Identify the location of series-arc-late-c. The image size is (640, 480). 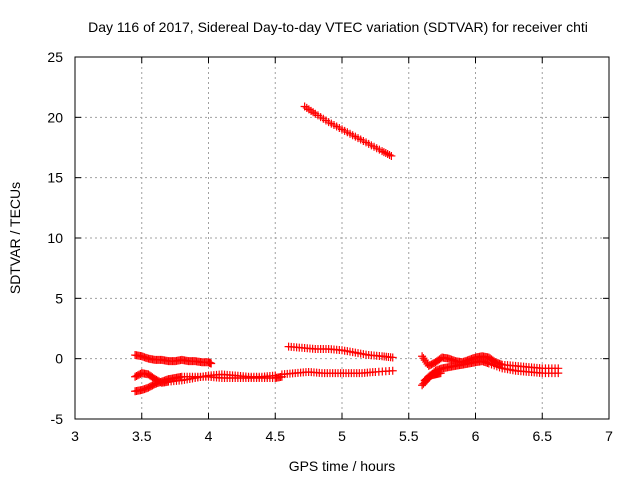
(432, 377).